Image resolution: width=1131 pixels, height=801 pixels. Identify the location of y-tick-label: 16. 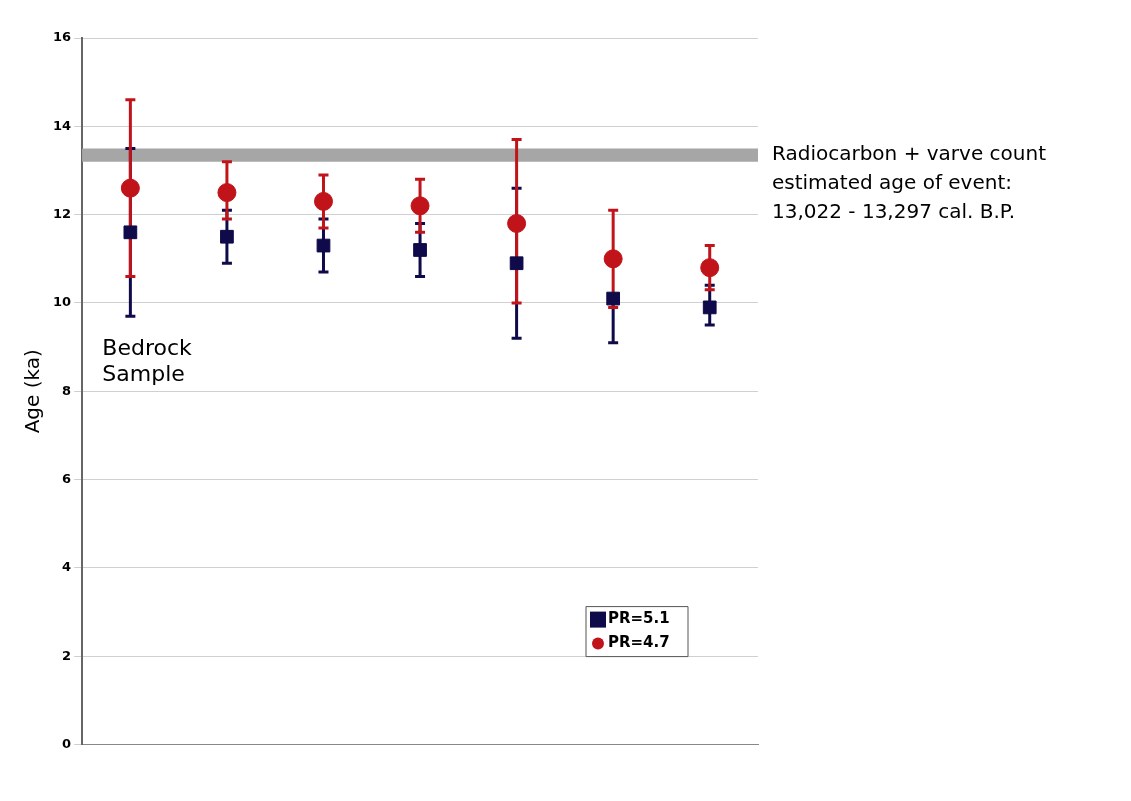
(62, 37).